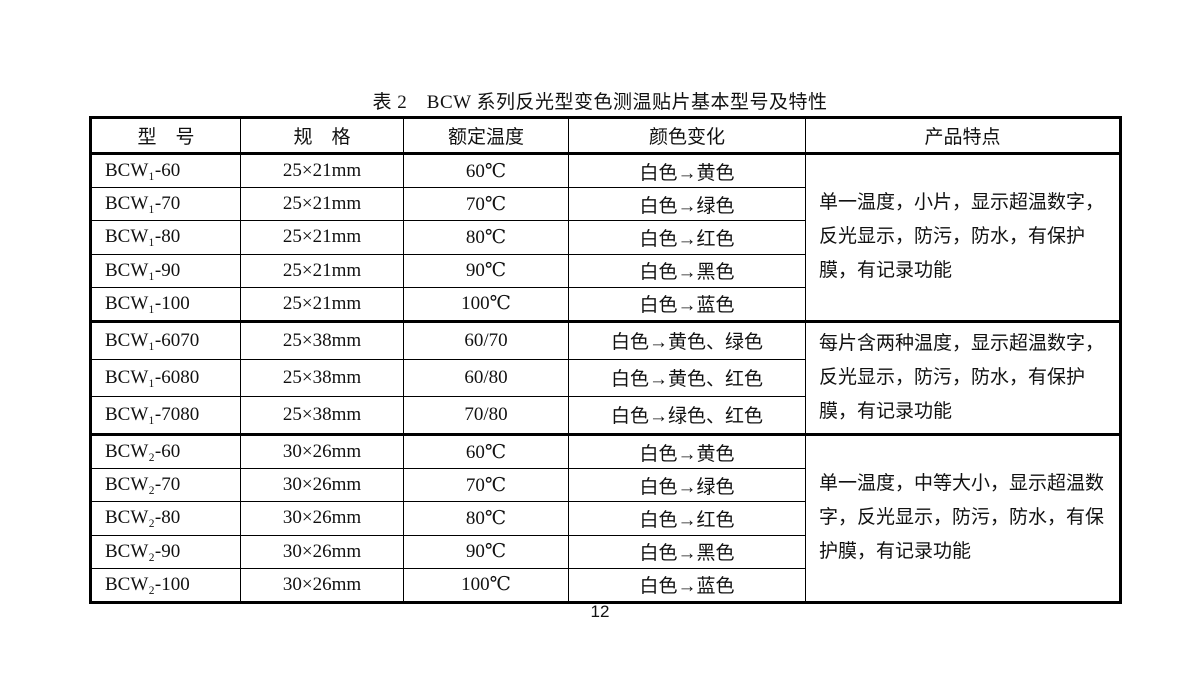 This screenshot has width=1200, height=681. Describe the element at coordinates (165, 339) in the screenshot. I see `model-cell: BCW₁-6070` at that location.